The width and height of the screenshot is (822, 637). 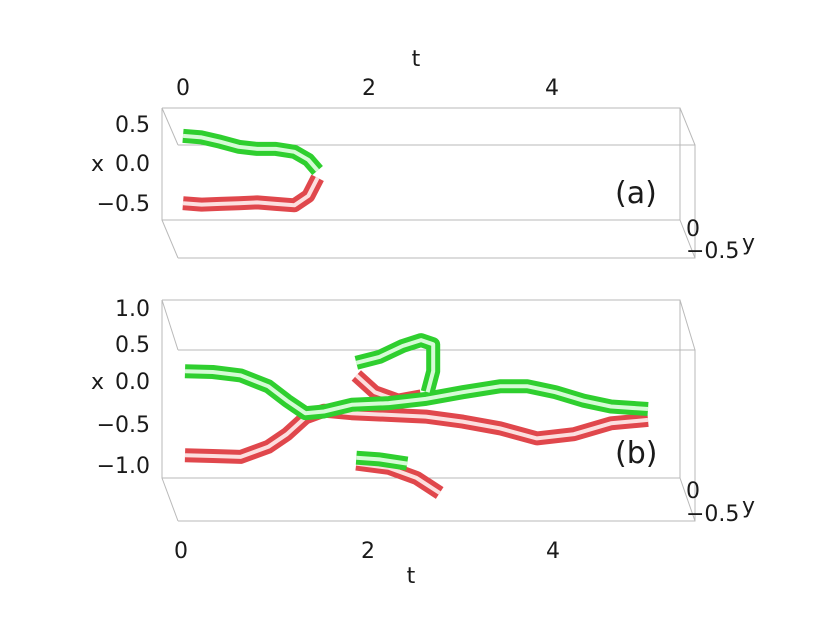 What do you see at coordinates (132, 164) in the screenshot?
I see `panel-a-ytick-1: 0.0` at bounding box center [132, 164].